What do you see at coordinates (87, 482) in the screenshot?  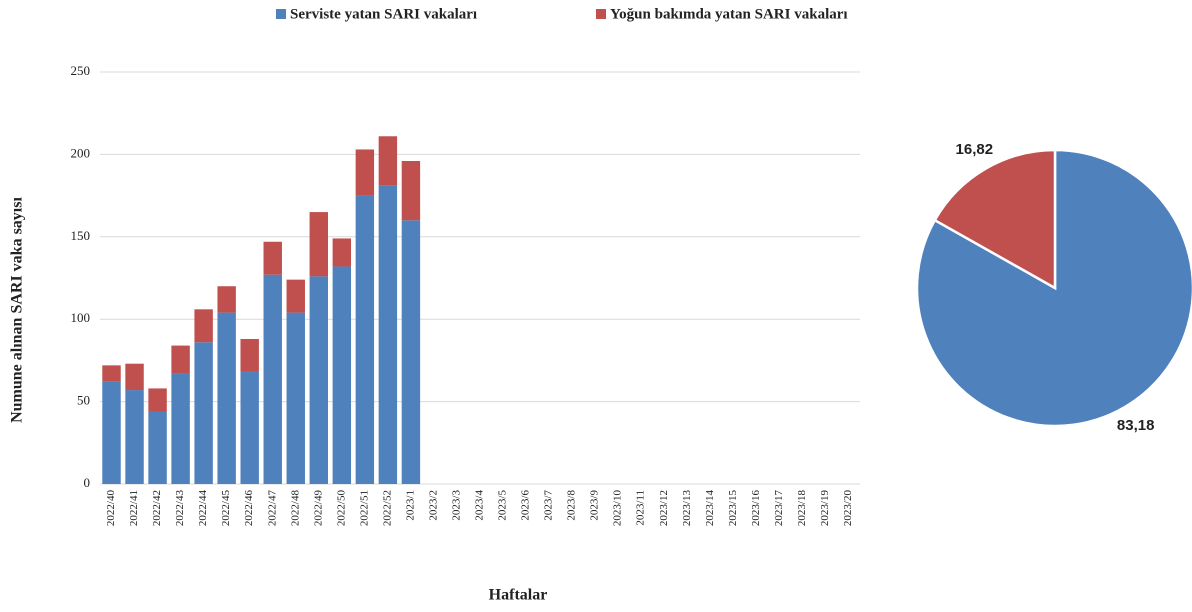 I see `y-tick-label: 0` at bounding box center [87, 482].